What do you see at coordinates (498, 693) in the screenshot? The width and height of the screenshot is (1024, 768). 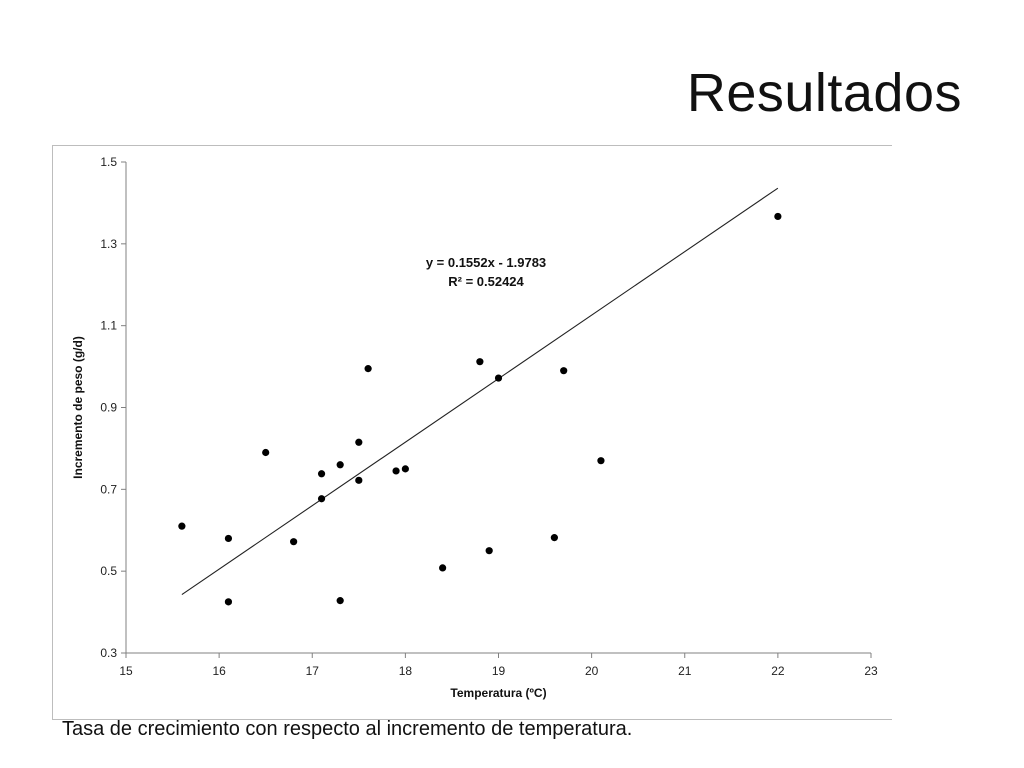 I see `x-axis-title: Temperatura (ºC)` at bounding box center [498, 693].